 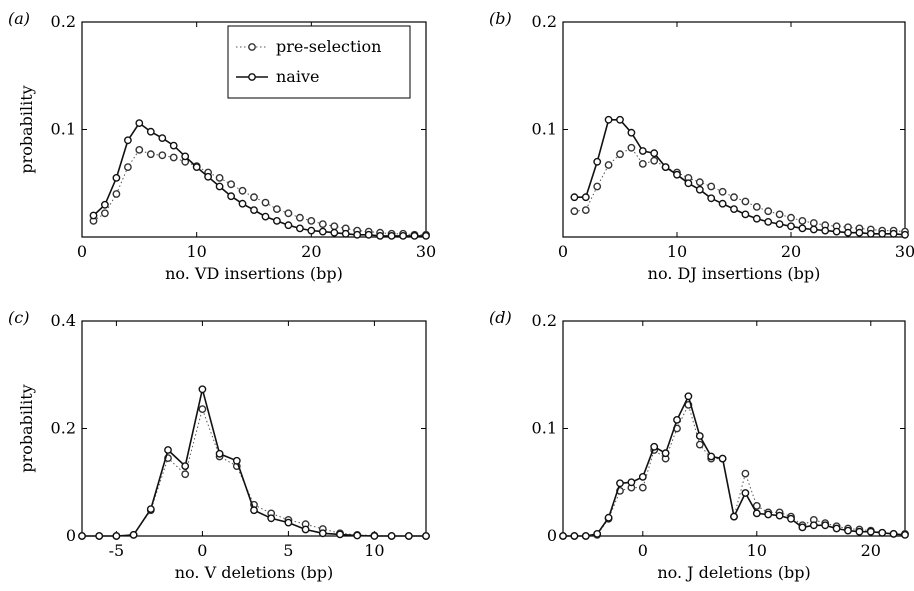 What do you see at coordinates (71, 535) in the screenshot?
I see `y-tick-label: 0` at bounding box center [71, 535].